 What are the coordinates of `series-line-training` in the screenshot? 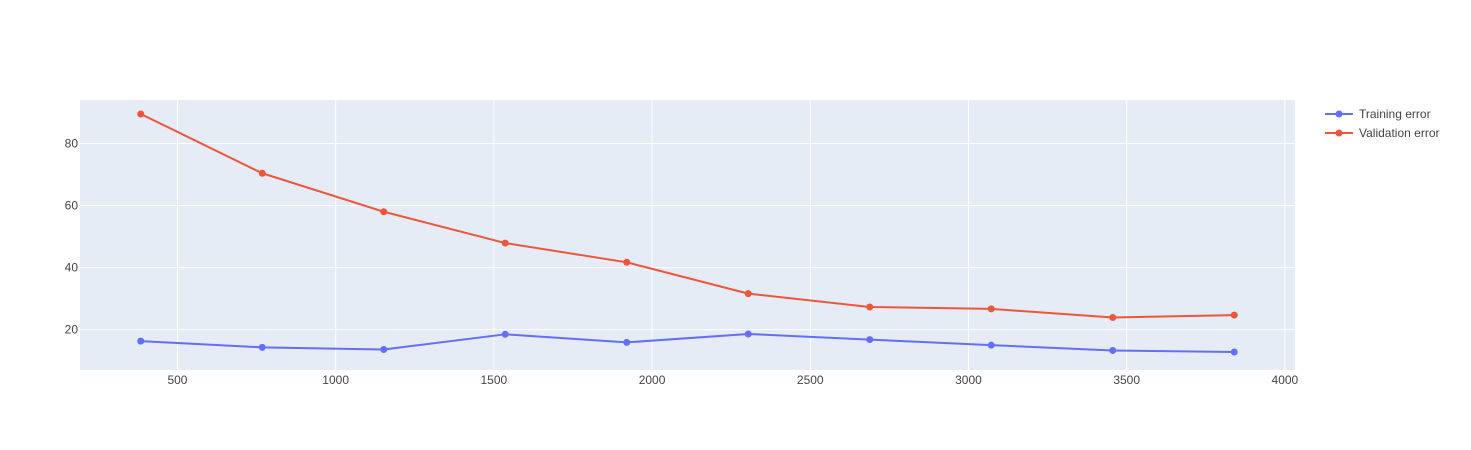 It's located at (687, 343).